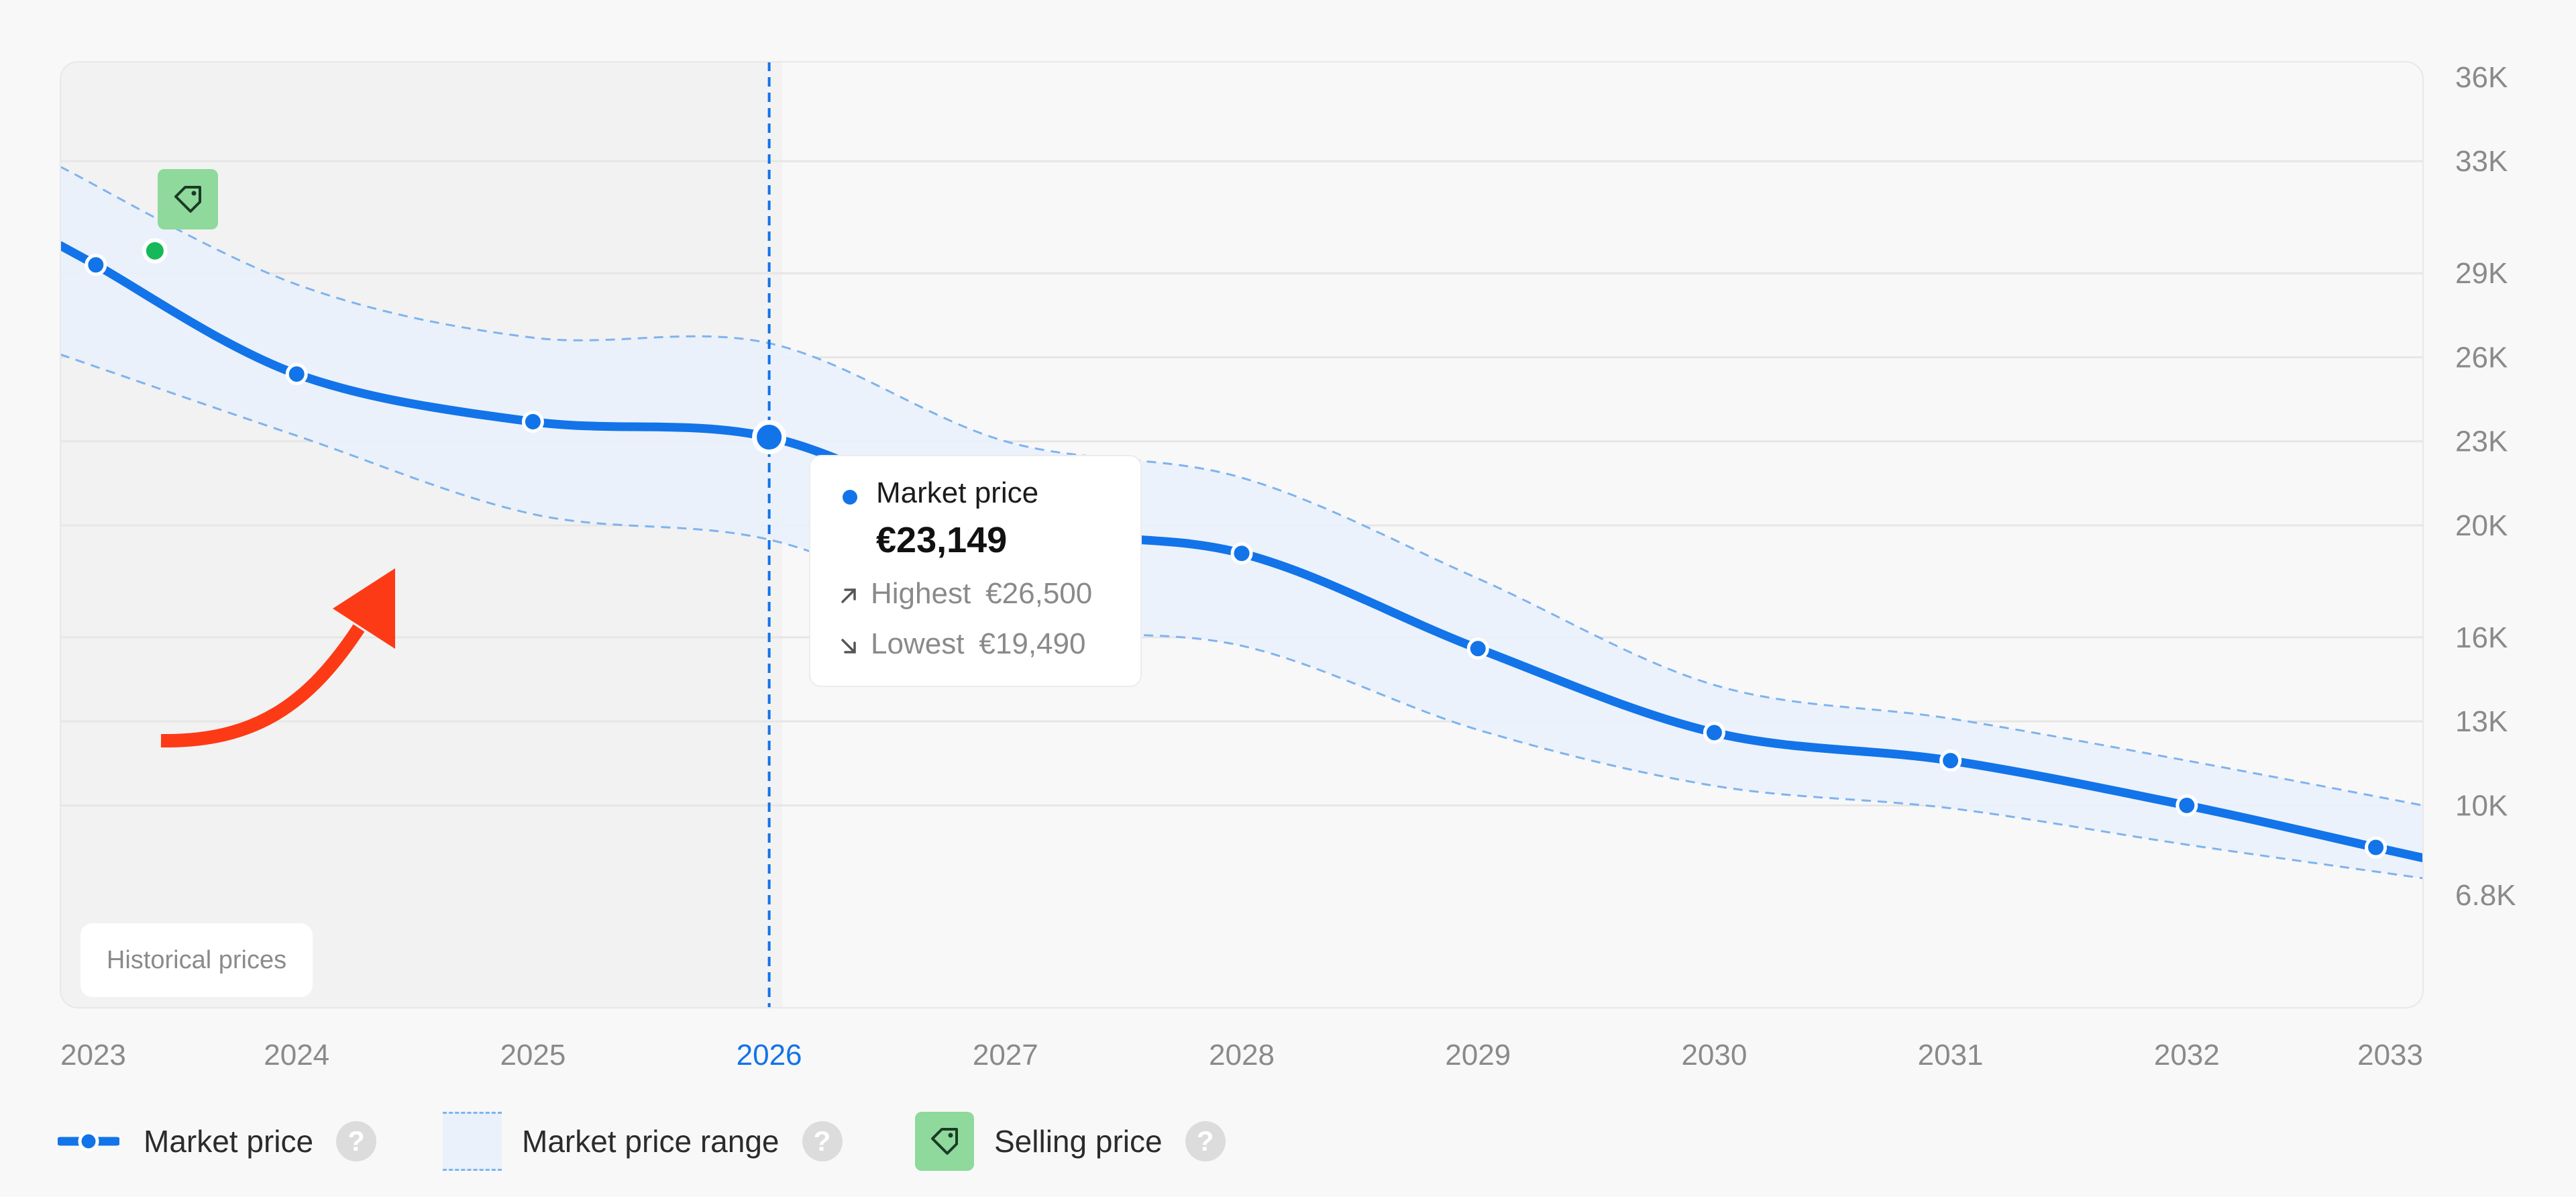 This screenshot has height=1197, width=2576. I want to click on tooltip-highest-value: €26,500, so click(1039, 593).